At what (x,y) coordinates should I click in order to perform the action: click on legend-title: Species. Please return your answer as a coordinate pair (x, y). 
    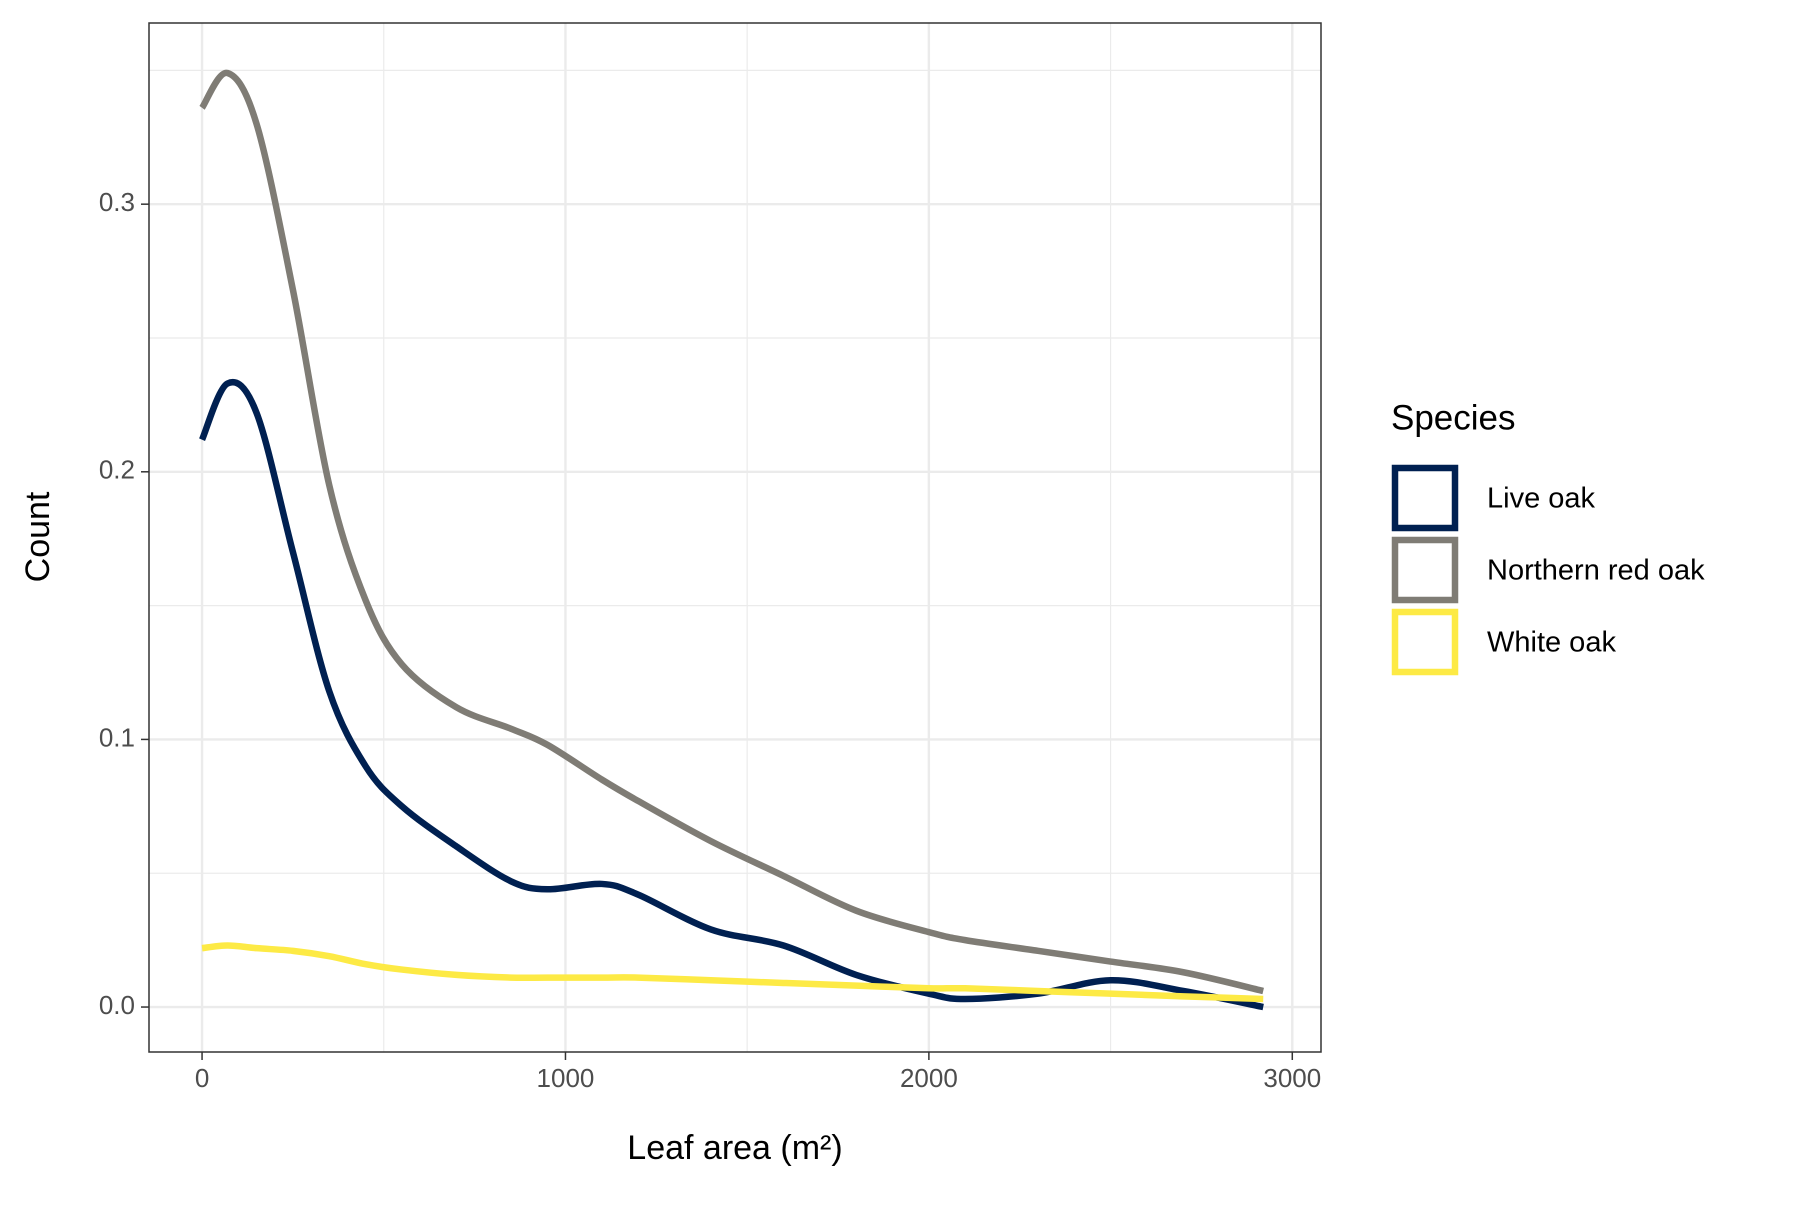
    Looking at the image, I should click on (1453, 417).